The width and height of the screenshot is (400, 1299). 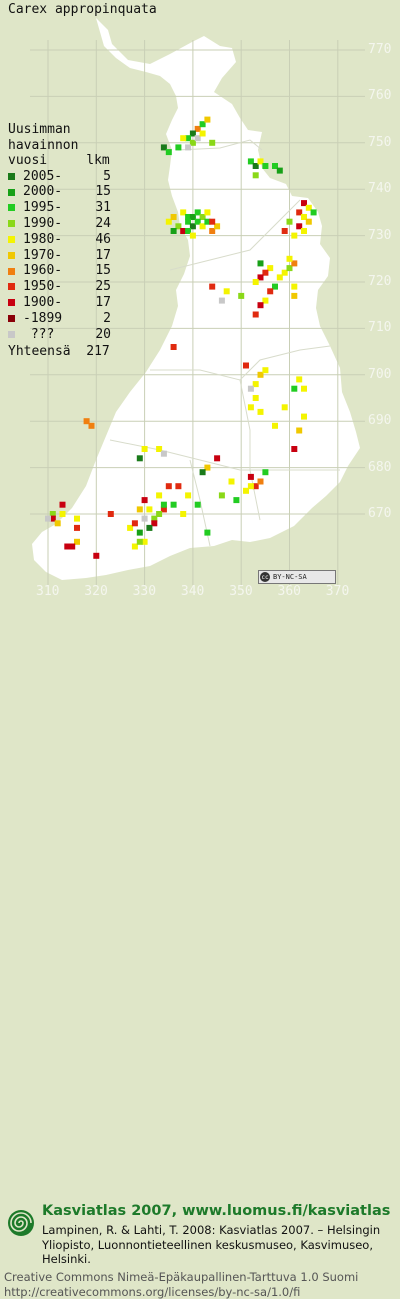 What do you see at coordinates (52, 192) in the screenshot?
I see `legend-row-label: 2000-` at bounding box center [52, 192].